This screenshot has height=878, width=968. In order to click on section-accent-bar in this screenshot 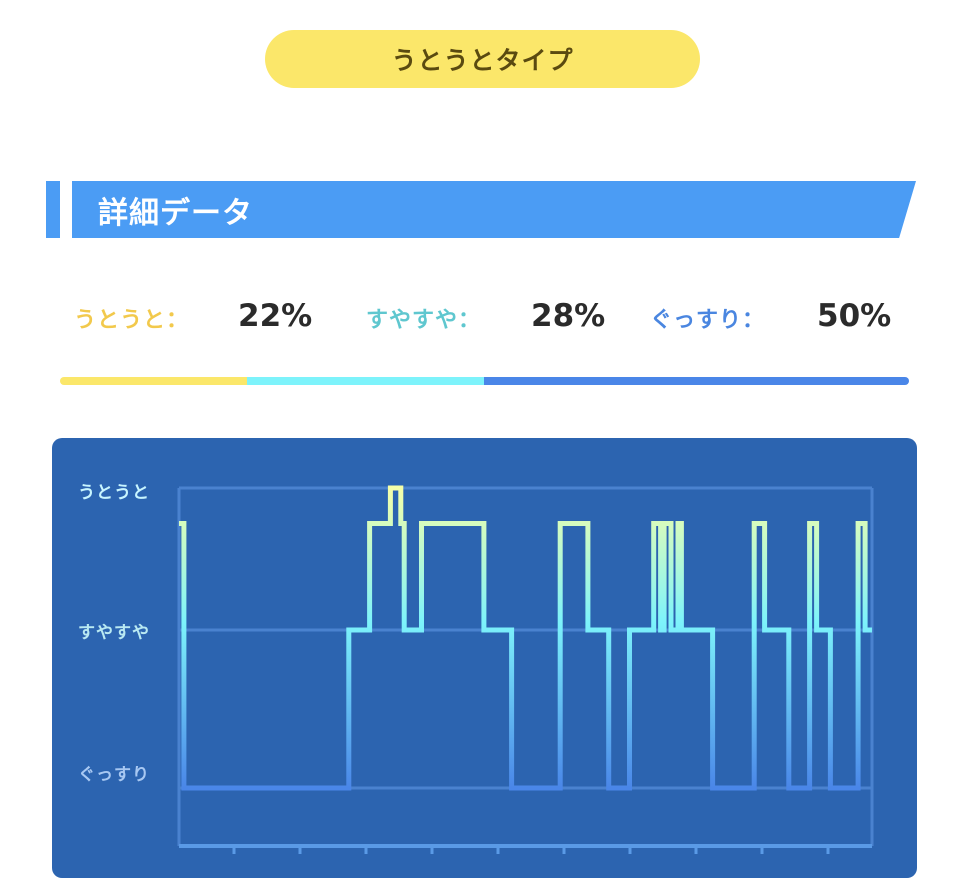, I will do `click(53, 209)`.